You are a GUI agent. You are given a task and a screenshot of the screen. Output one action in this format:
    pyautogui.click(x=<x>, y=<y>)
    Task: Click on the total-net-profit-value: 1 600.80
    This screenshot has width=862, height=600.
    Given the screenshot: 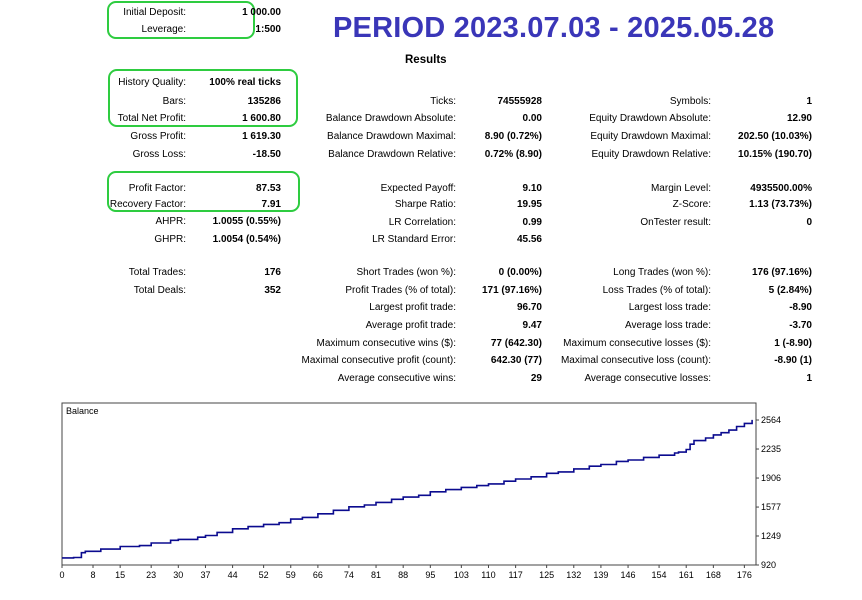 What is the action you would take?
    pyautogui.click(x=261, y=118)
    